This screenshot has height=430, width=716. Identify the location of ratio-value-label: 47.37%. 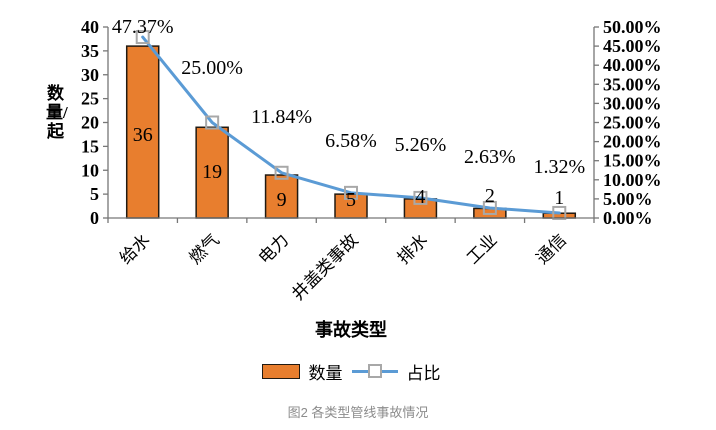
(143, 27).